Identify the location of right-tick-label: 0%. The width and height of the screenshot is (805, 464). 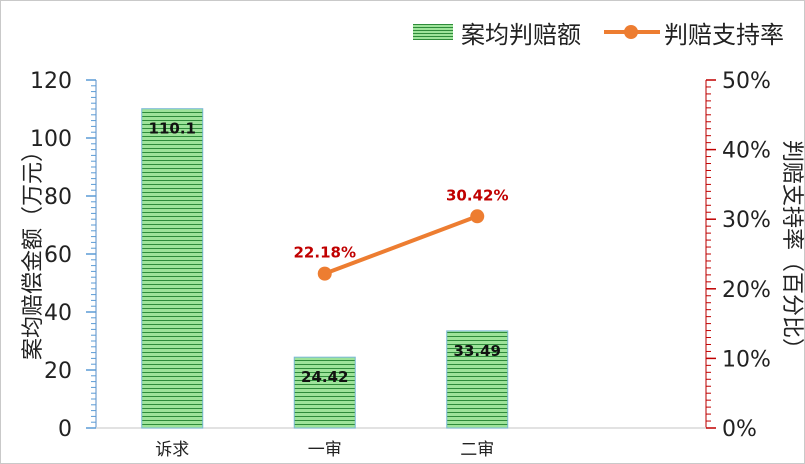
(739, 429).